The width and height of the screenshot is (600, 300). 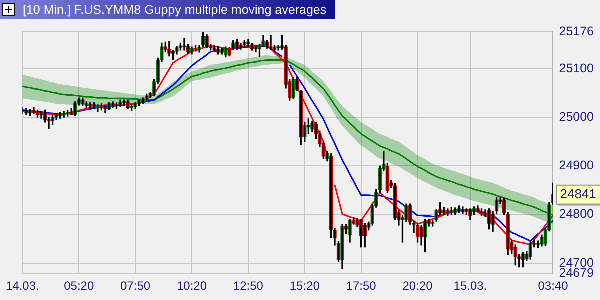 What do you see at coordinates (576, 165) in the screenshot?
I see `y-tick-label: 24900` at bounding box center [576, 165].